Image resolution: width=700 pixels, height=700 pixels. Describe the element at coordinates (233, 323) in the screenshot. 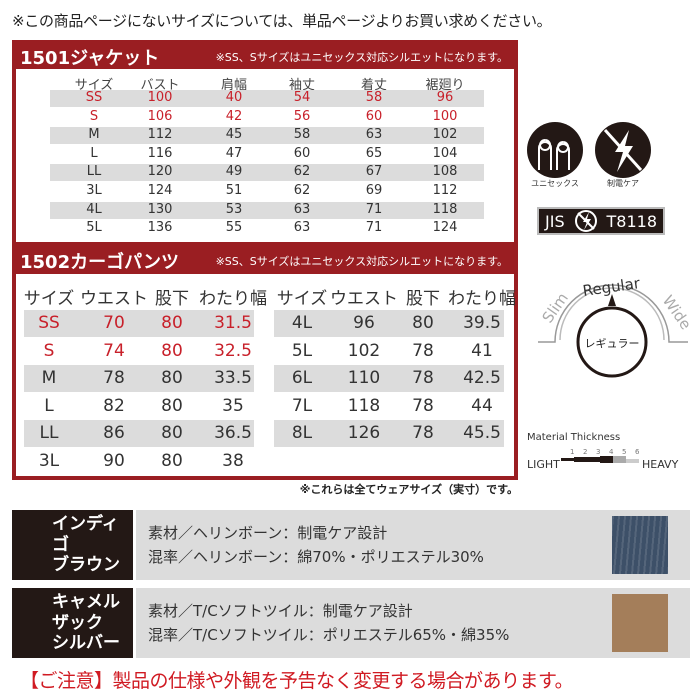

I see `table-cell: 31.5` at that location.